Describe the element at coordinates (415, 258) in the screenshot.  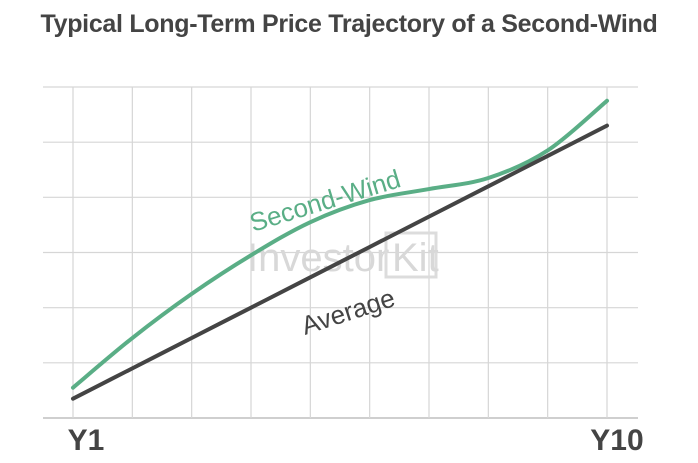
I see `watermark-kit: Kit` at that location.